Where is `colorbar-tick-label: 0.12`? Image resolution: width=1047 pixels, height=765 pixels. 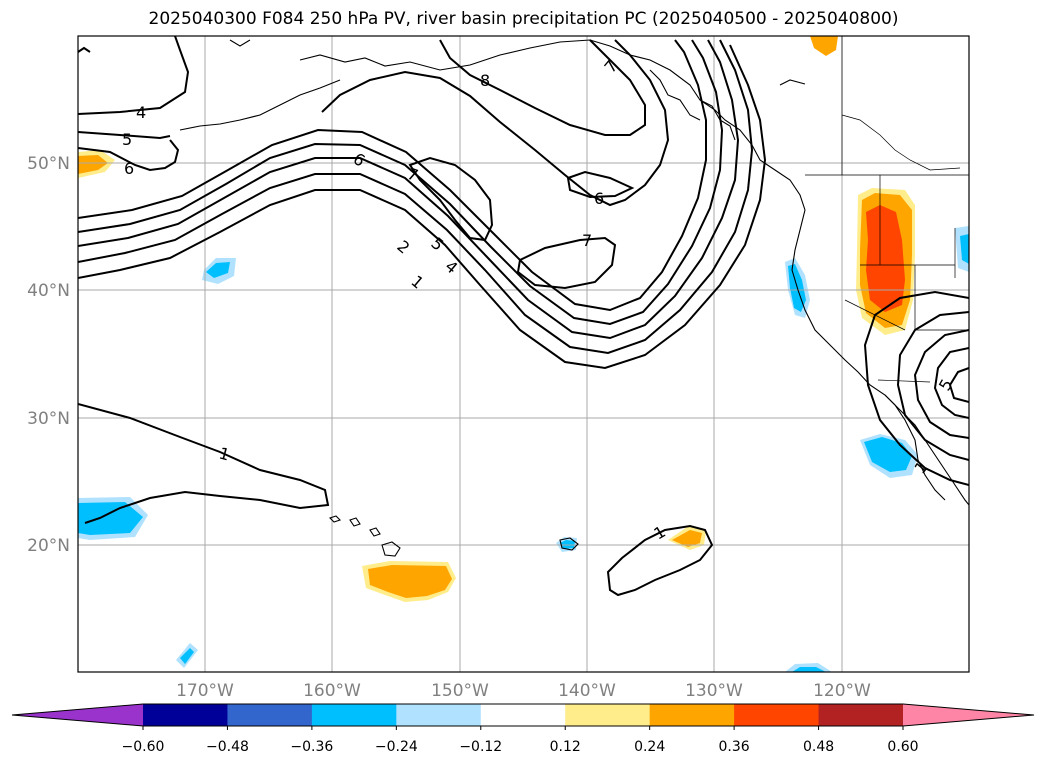
colorbar-tick-label: 0.12 is located at coordinates (565, 747).